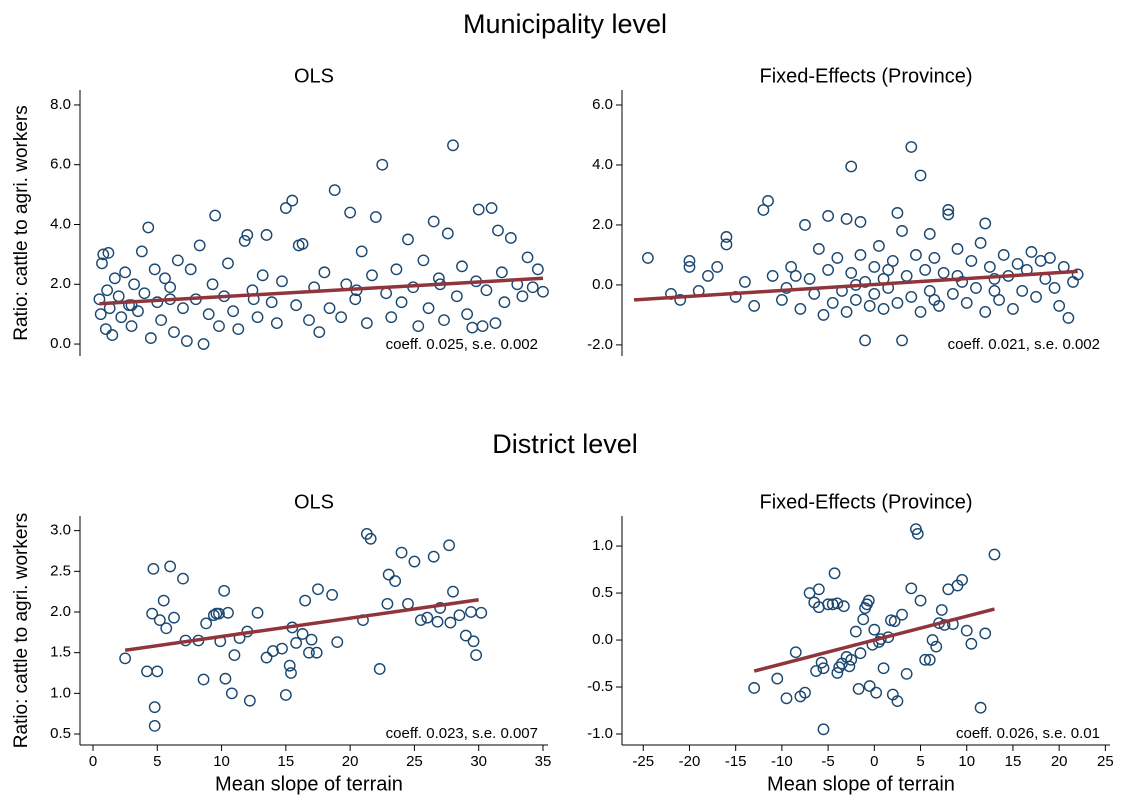 The height and width of the screenshot is (800, 1126). I want to click on y-tick-label: 4.0, so click(602, 164).